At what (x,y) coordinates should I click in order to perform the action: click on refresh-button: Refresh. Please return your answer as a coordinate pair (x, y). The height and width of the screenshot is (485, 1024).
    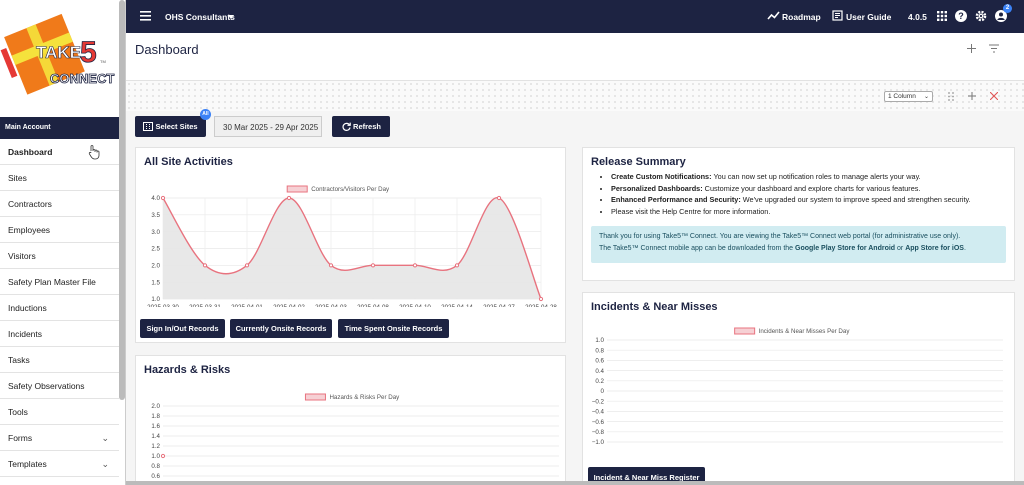
    Looking at the image, I should click on (361, 126).